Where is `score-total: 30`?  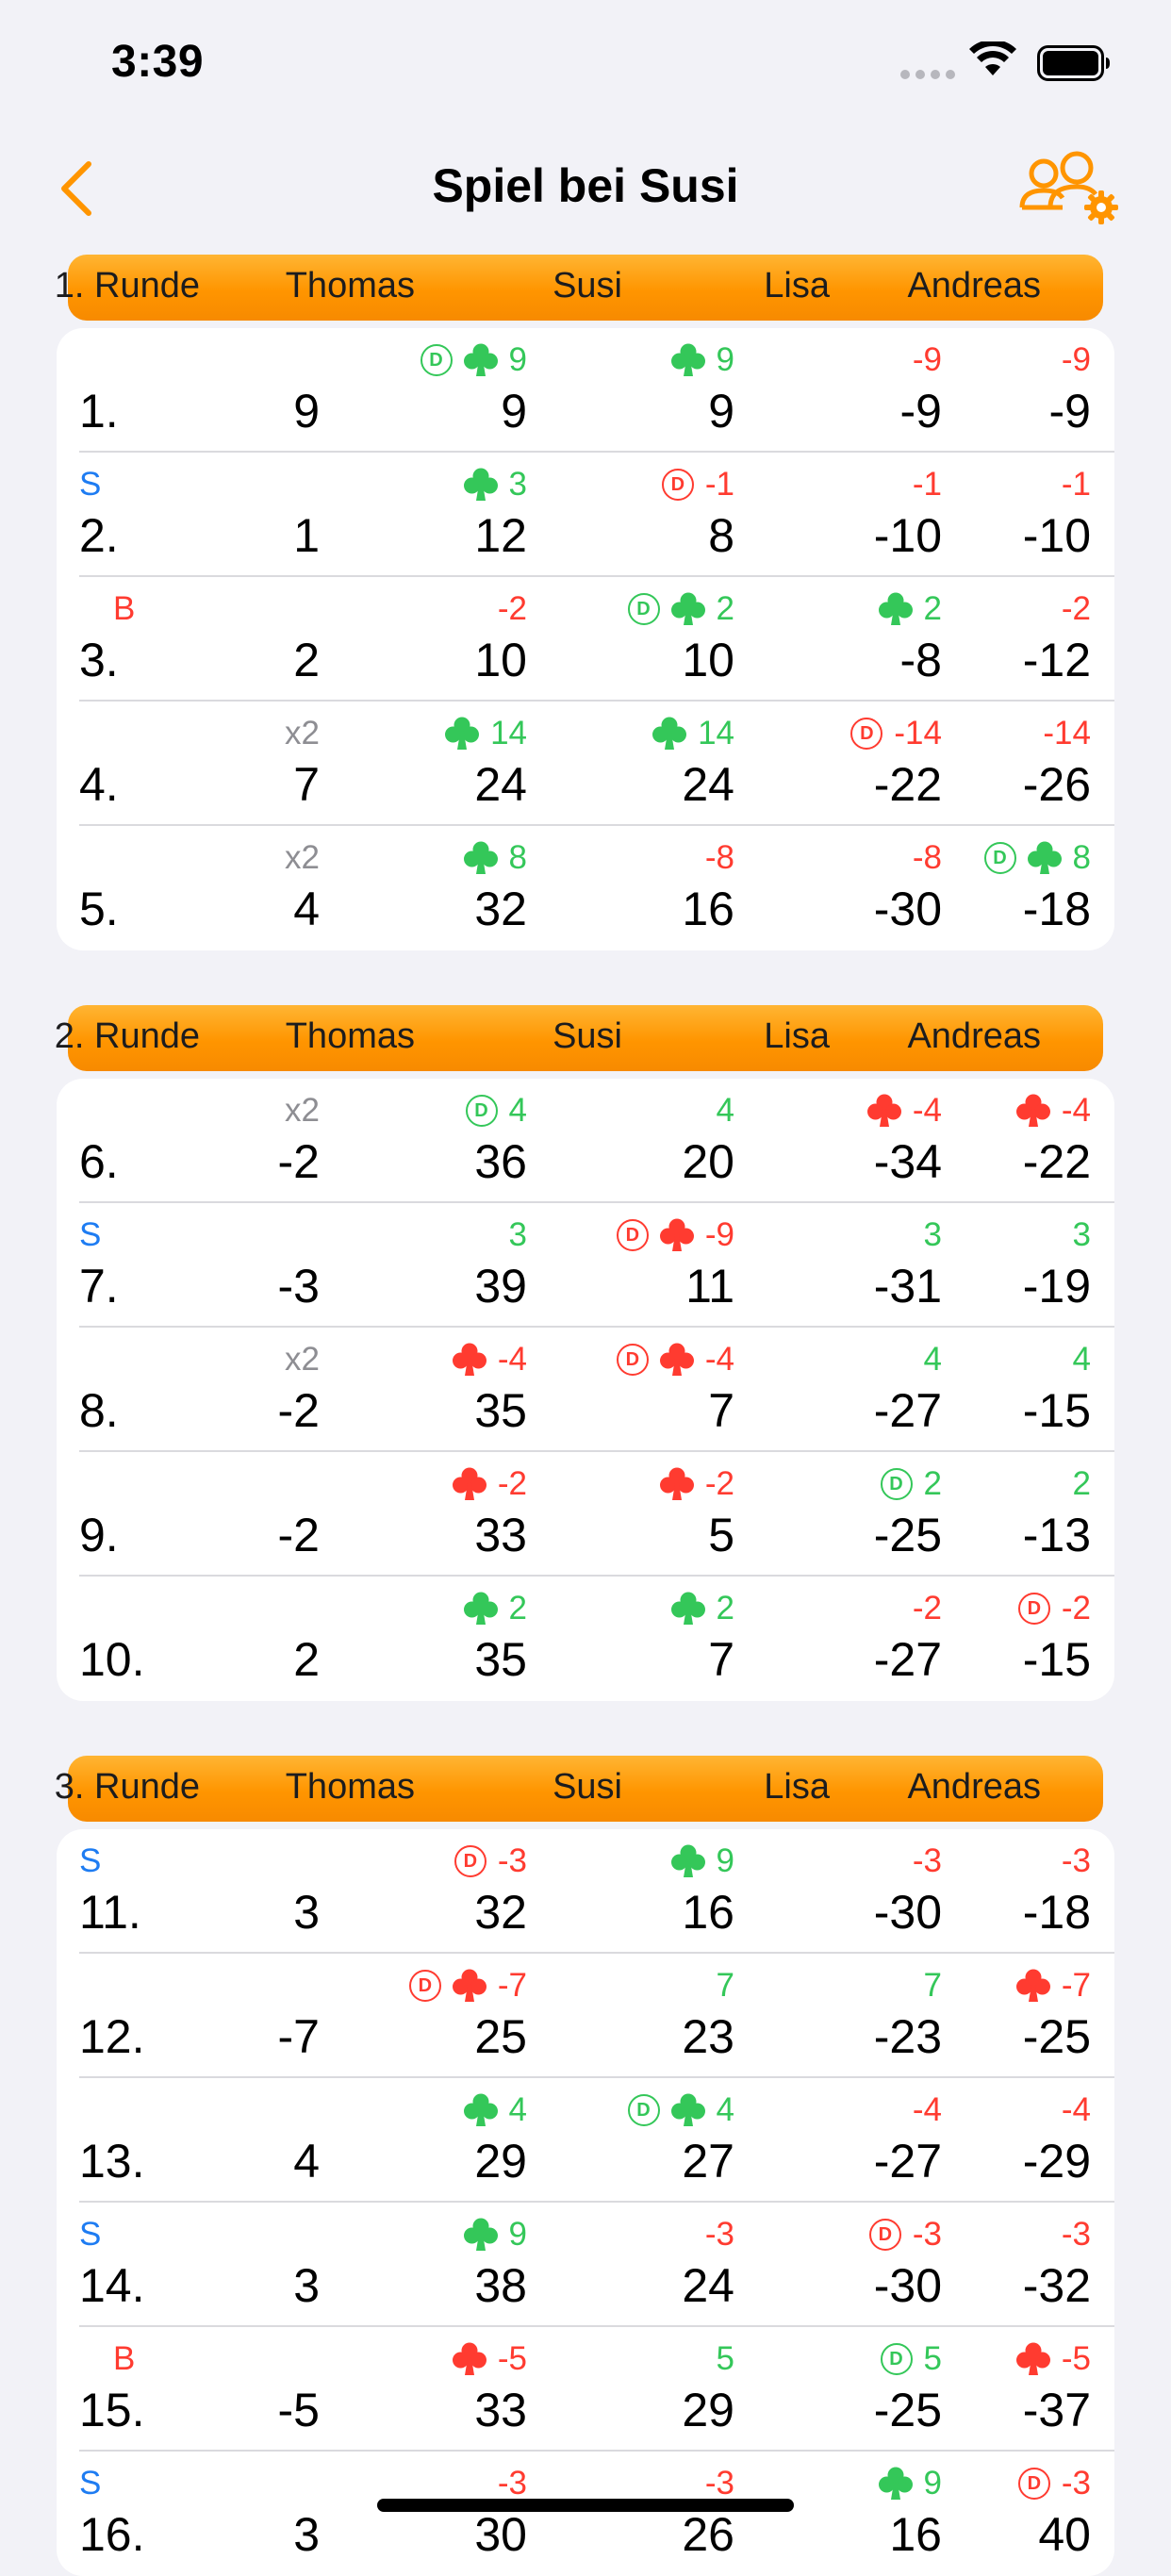
score-total: 30 is located at coordinates (501, 2534).